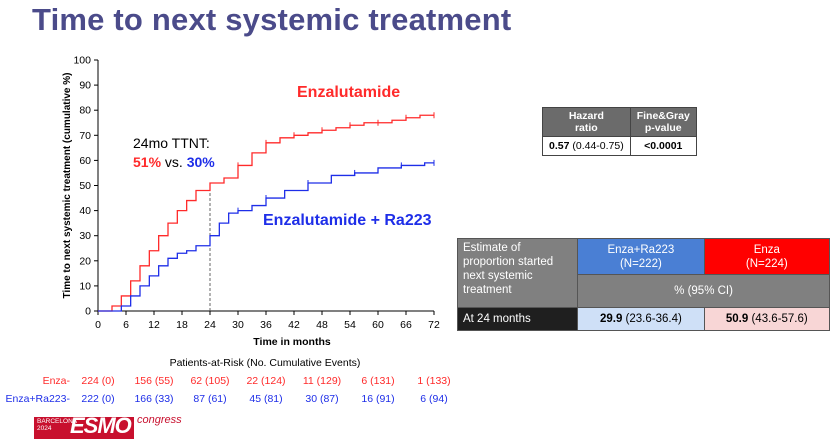 This screenshot has height=445, width=830. I want to click on page-title: Time to next systemic treatment, so click(272, 19).